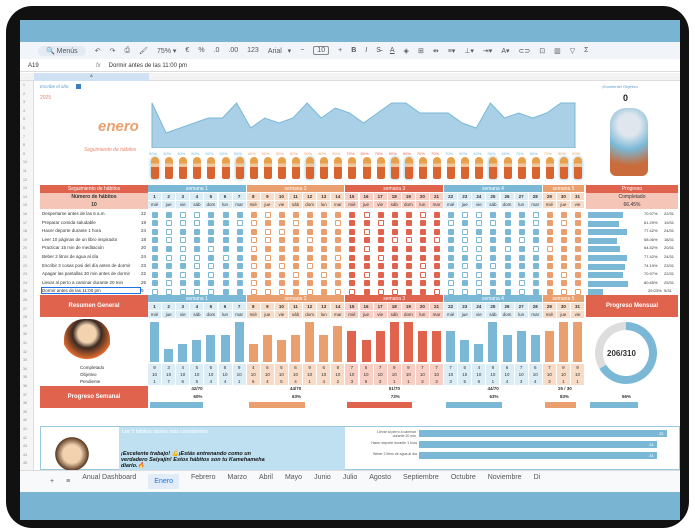 This screenshot has height=532, width=695. Describe the element at coordinates (25, 265) in the screenshot. I see `row-number: 22` at that location.